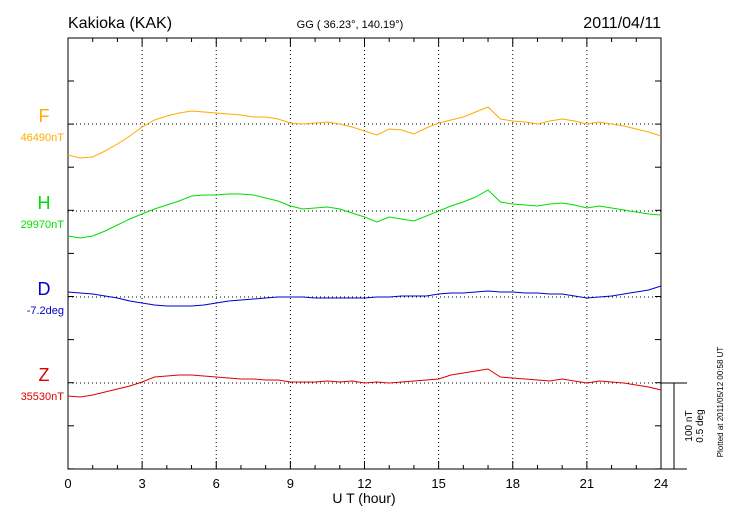 This screenshot has width=730, height=520. What do you see at coordinates (364, 132) in the screenshot?
I see `series-f-line` at bounding box center [364, 132].